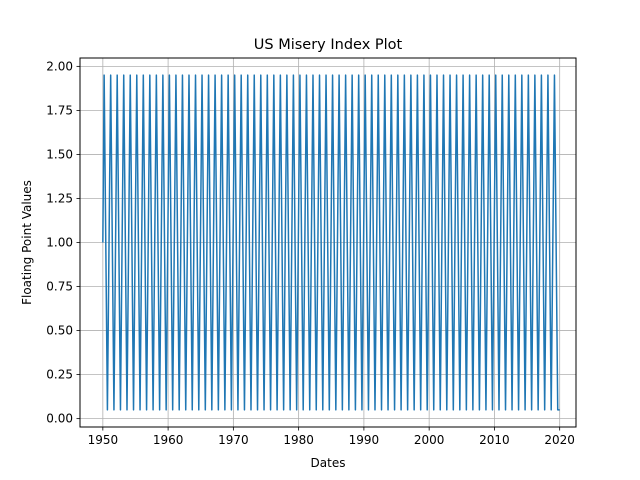 Image resolution: width=640 pixels, height=480 pixels. Describe the element at coordinates (494, 440) in the screenshot. I see `x-tick-label: 2010` at that location.